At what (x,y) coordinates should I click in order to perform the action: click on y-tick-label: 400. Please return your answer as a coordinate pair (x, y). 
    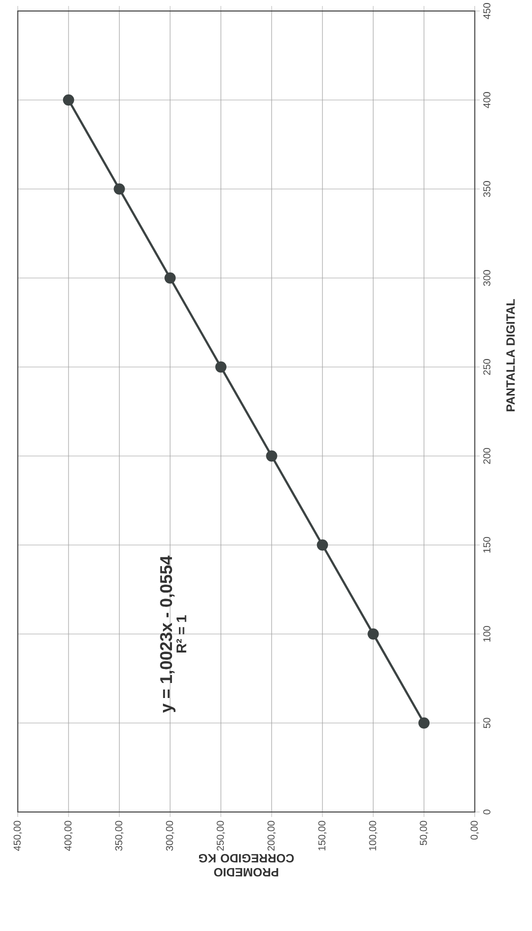
    Looking at the image, I should click on (486, 100).